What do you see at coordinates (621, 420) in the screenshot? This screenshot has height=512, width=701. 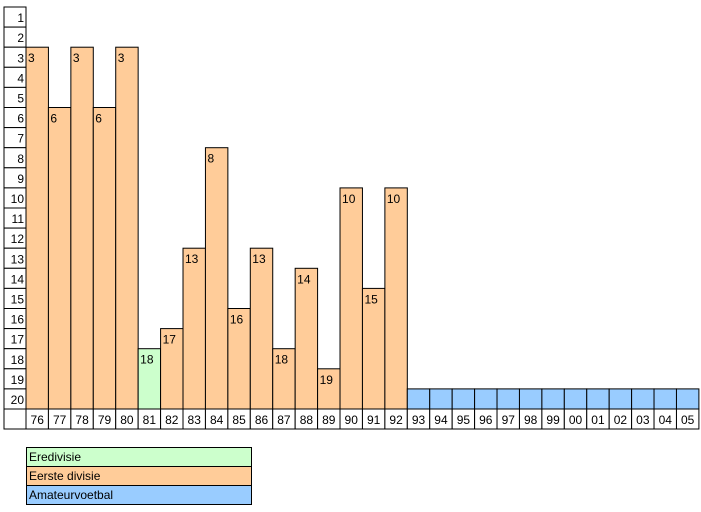 I see `x-tick-label: 02` at bounding box center [621, 420].